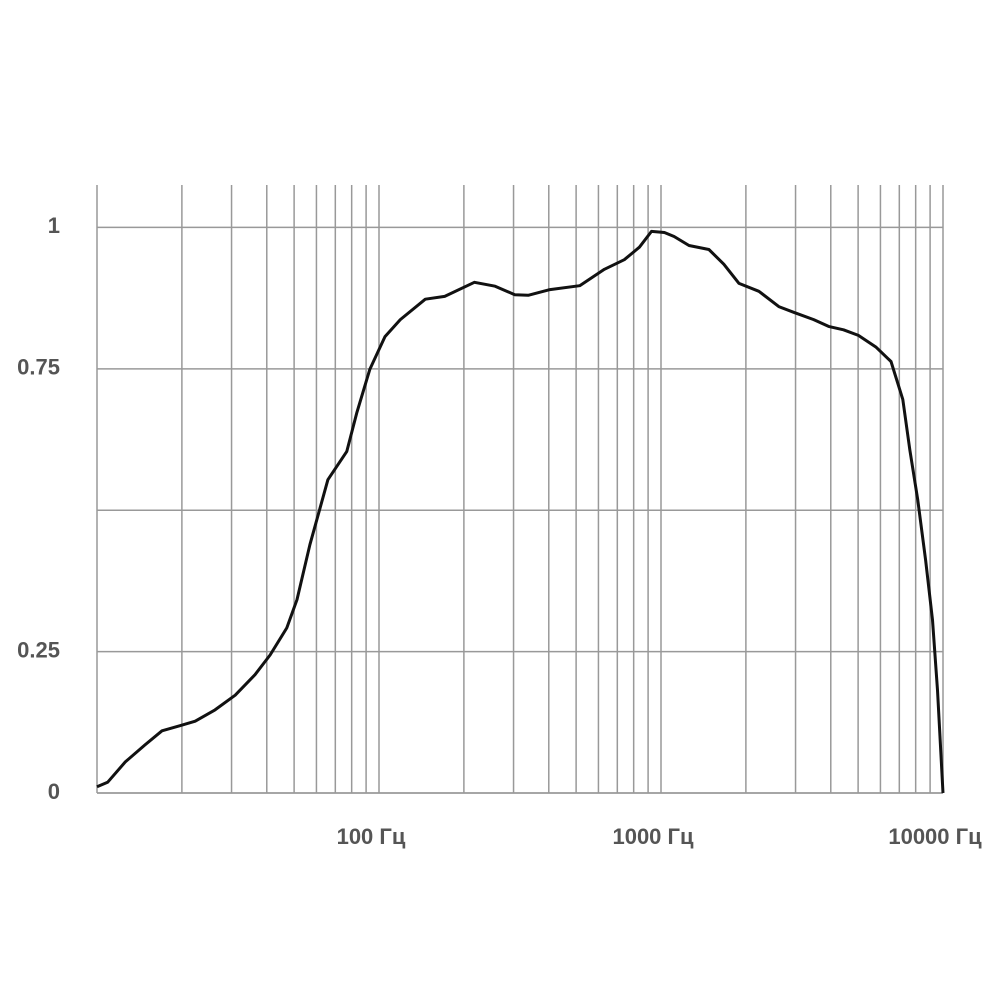  Describe the element at coordinates (371, 836) in the screenshot. I see `x-tick-label: 100 Гц` at that location.